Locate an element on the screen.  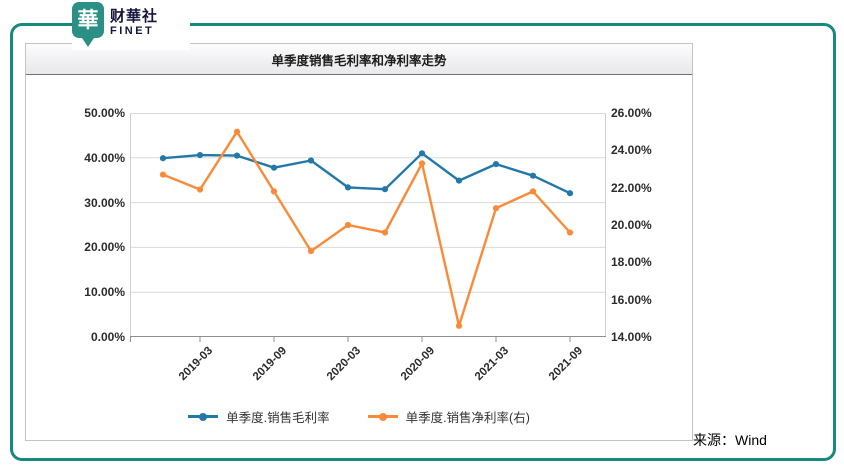
seal-tail-shape is located at coordinates (88, 42).